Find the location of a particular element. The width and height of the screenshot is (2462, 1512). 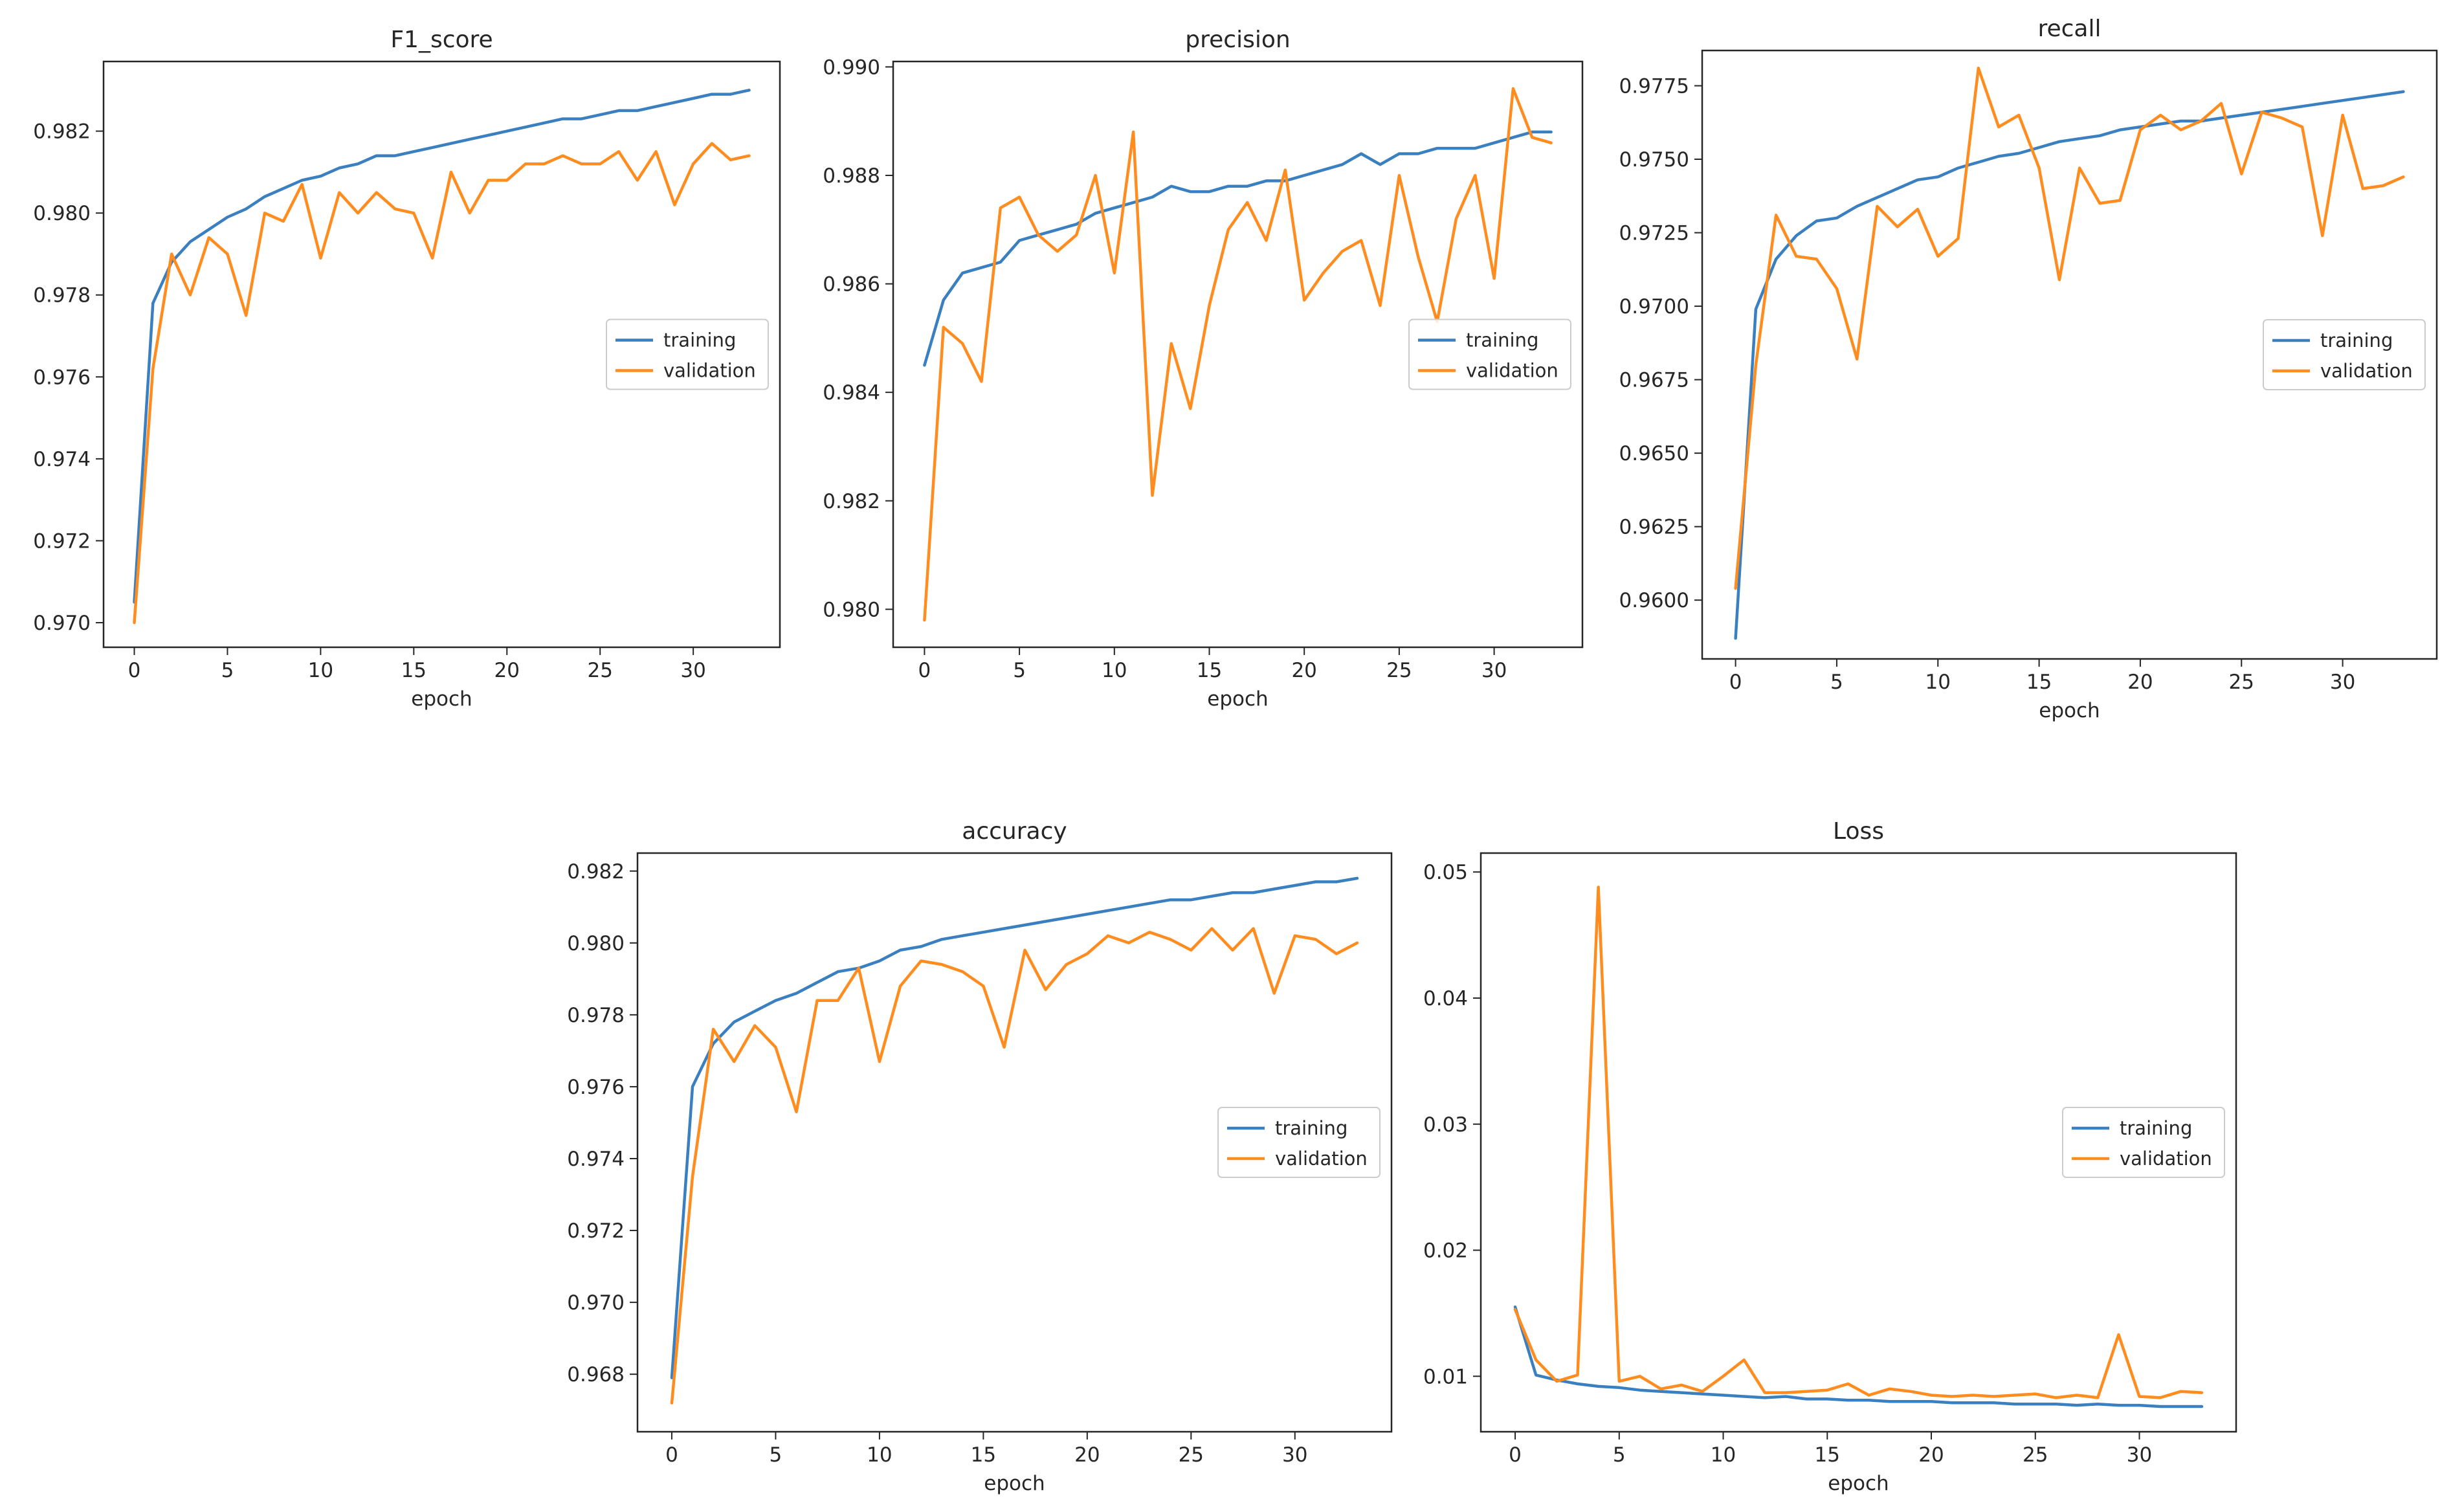

y-tick-label: 0.968 is located at coordinates (596, 1374).